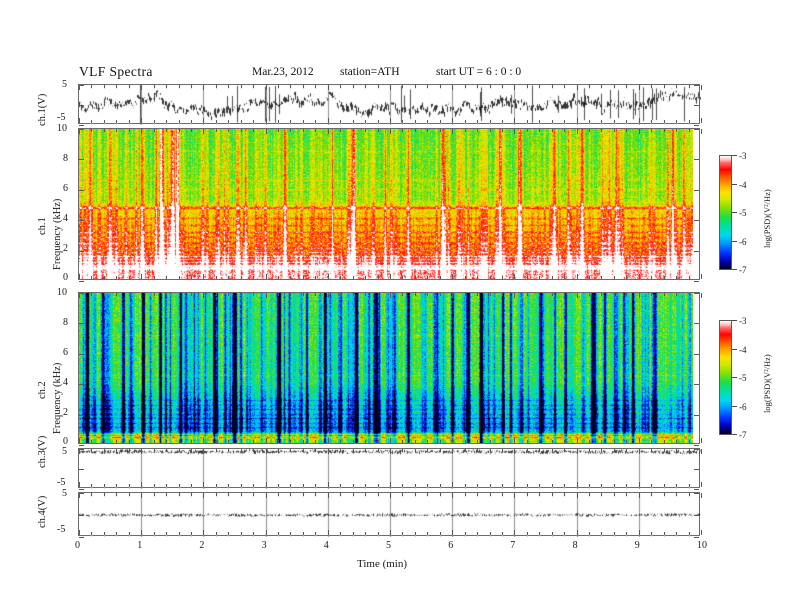  Describe the element at coordinates (77, 545) in the screenshot. I see `x-tick-0: 0` at that location.